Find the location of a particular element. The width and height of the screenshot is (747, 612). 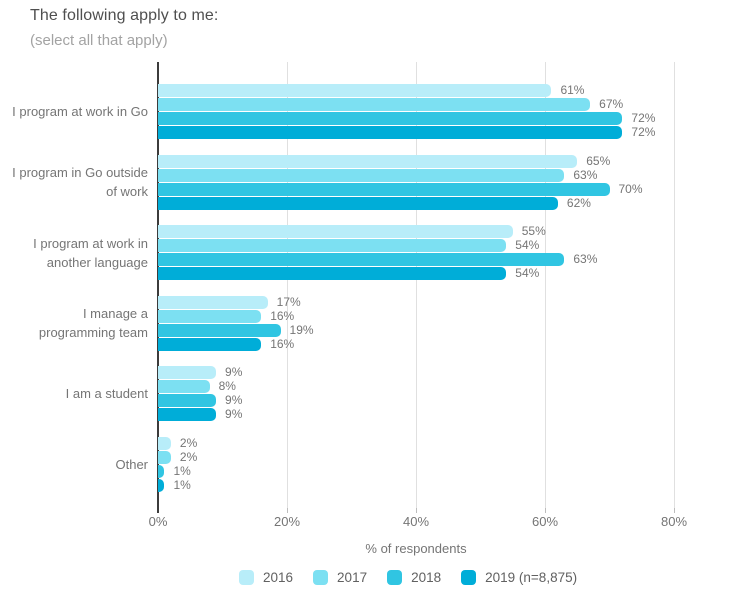

bar-row: 19% is located at coordinates (416, 329).